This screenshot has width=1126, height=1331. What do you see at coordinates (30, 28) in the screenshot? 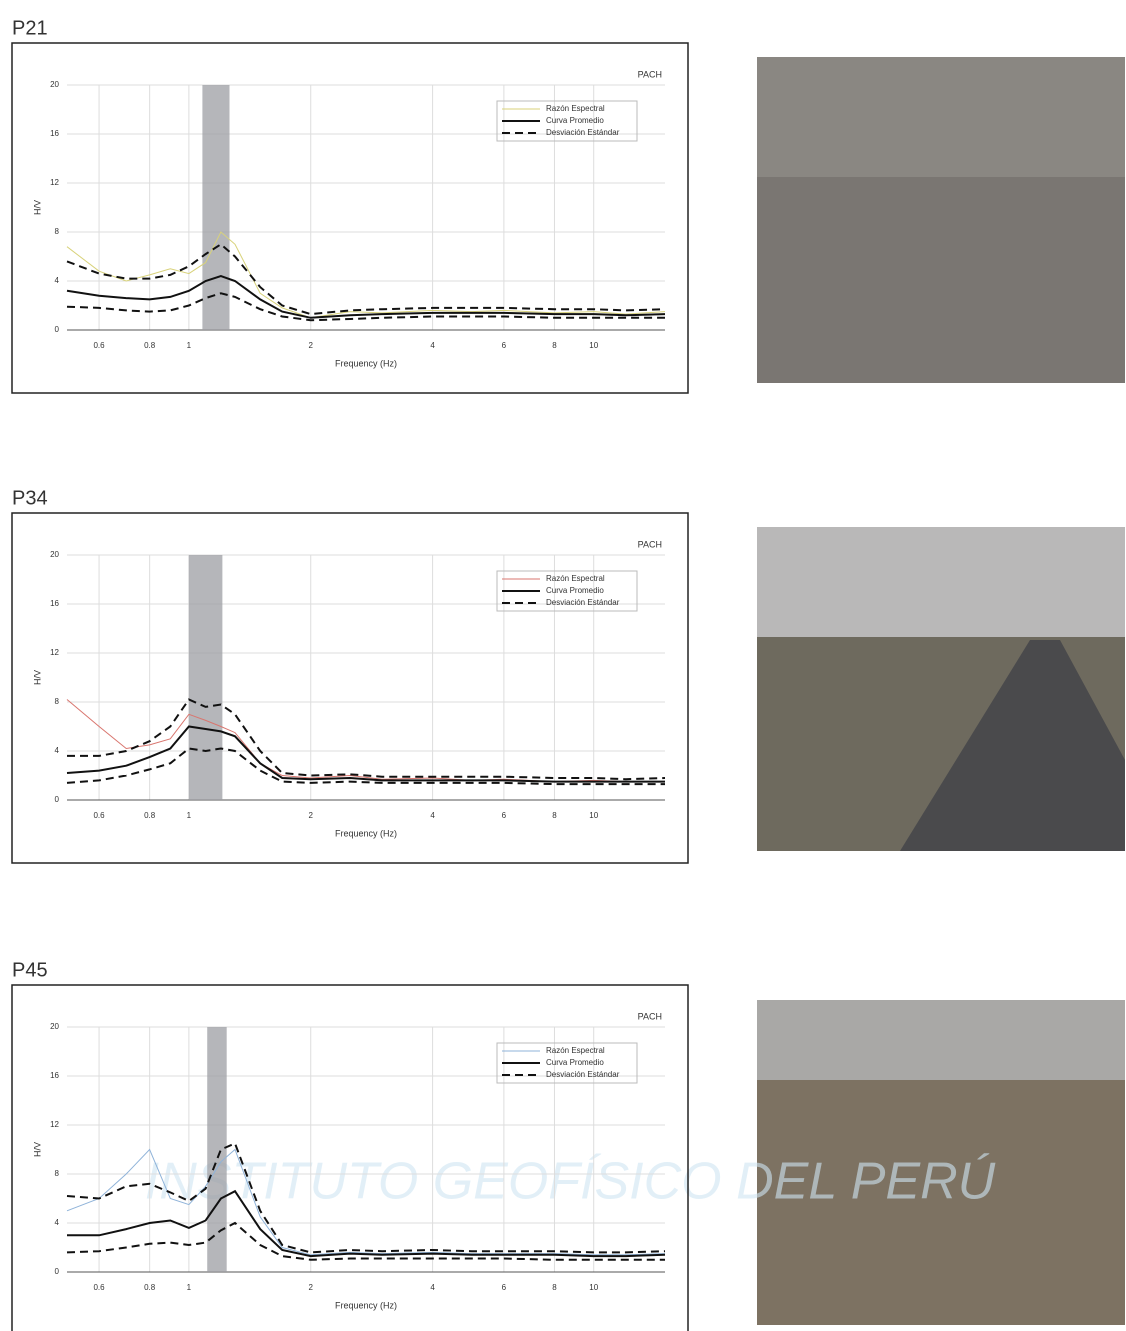
I see `panel-title: P21` at bounding box center [30, 28].